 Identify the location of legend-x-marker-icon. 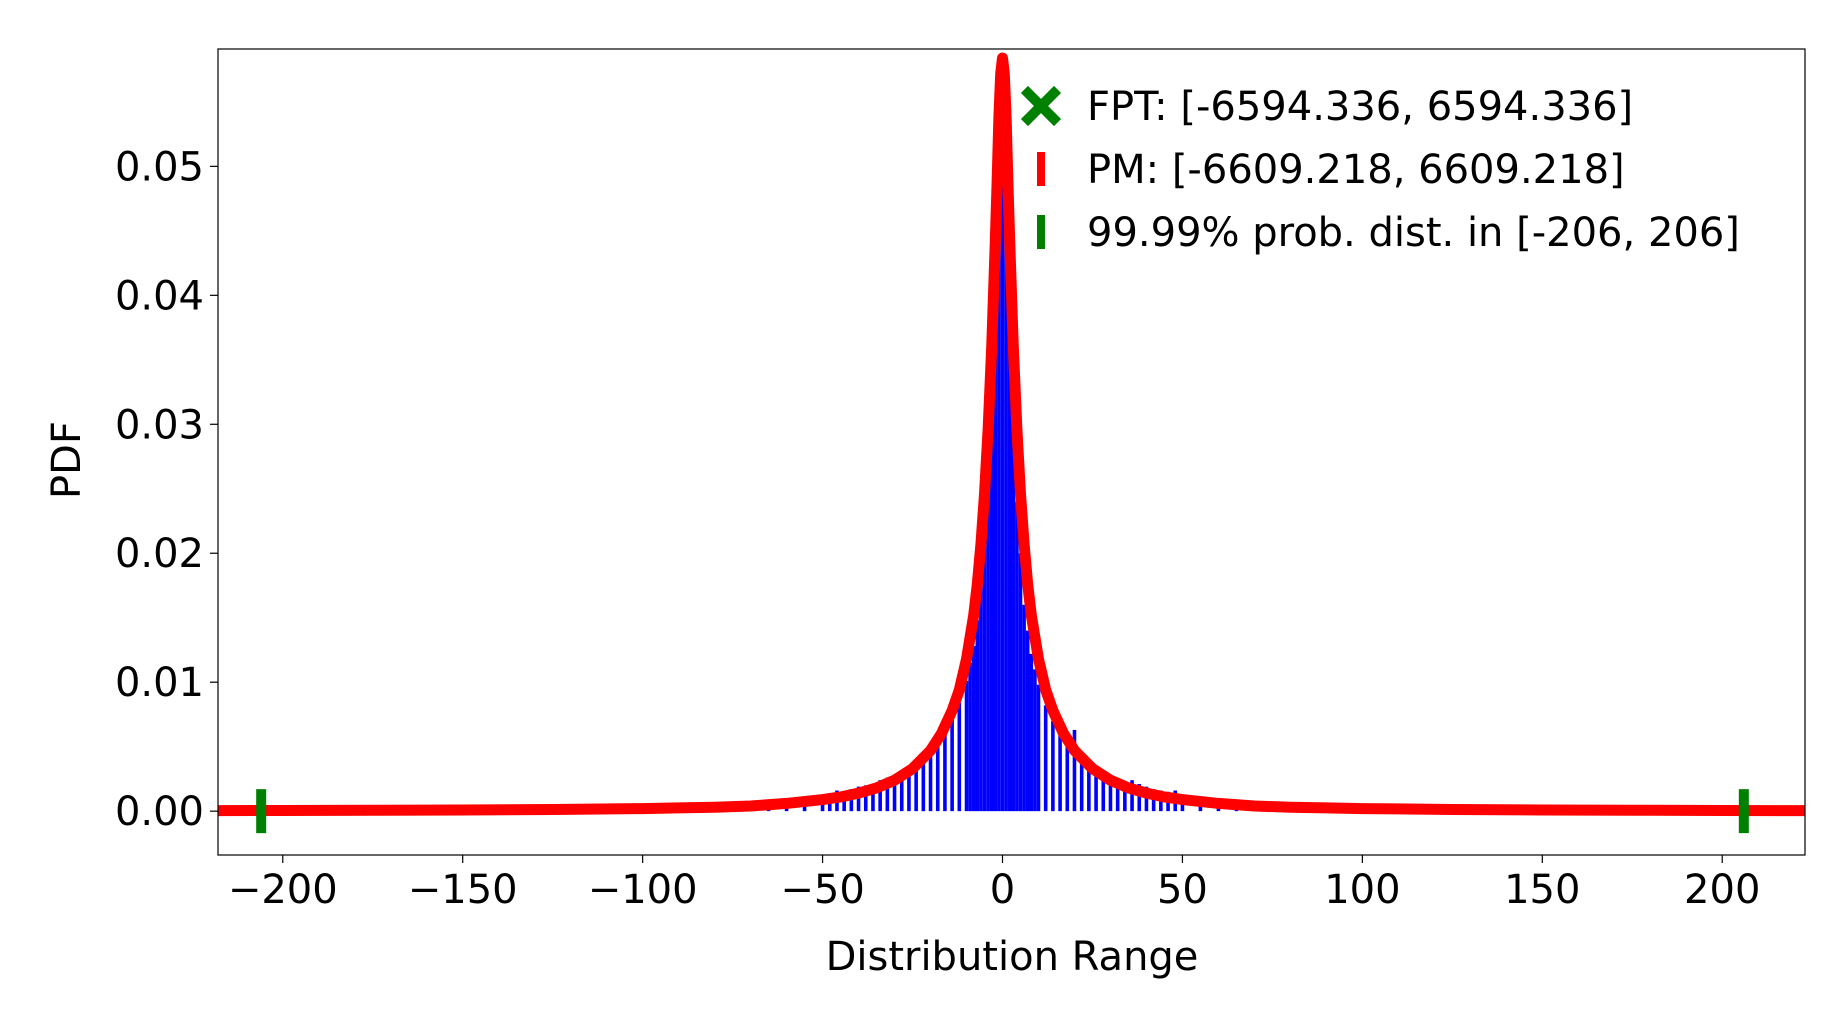
(1041, 106).